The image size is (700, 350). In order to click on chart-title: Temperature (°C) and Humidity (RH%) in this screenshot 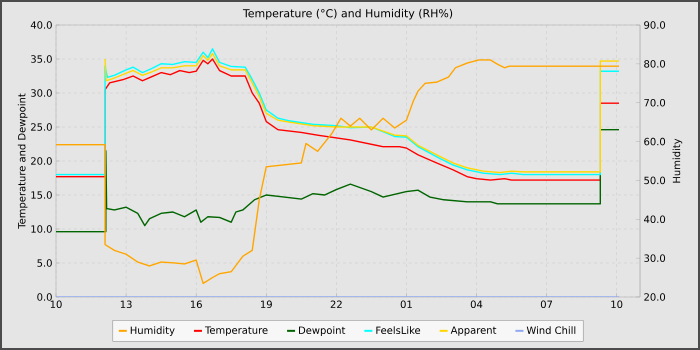, I will do `click(347, 14)`.